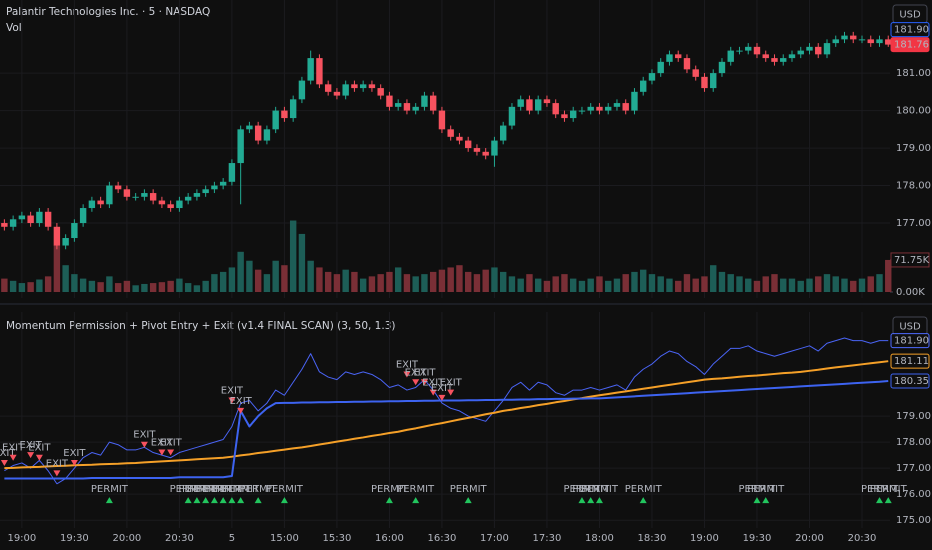  I want to click on volume-tick-label: 0.00K, so click(910, 292).